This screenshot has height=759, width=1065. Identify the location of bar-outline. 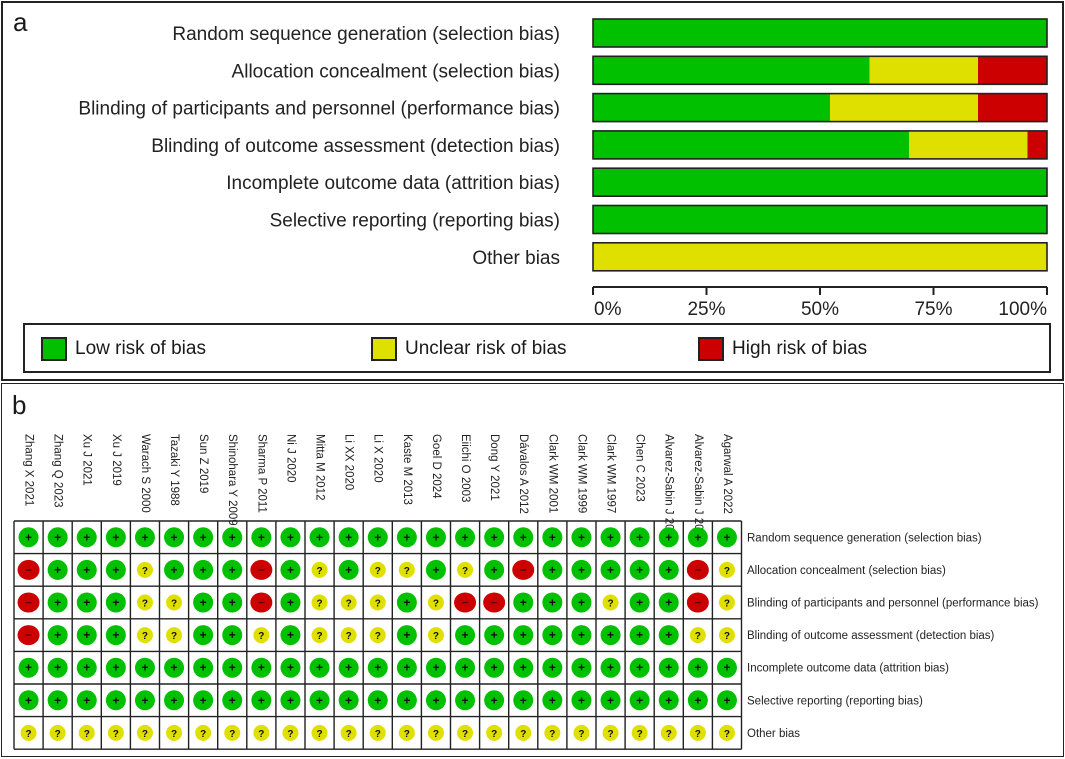
(820, 107).